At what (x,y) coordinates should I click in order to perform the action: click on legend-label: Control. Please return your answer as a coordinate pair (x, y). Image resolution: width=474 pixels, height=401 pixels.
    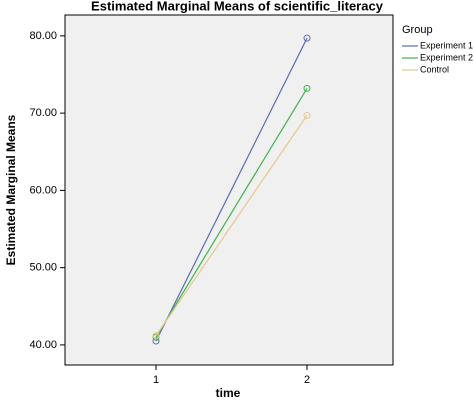
    Looking at the image, I should click on (434, 69).